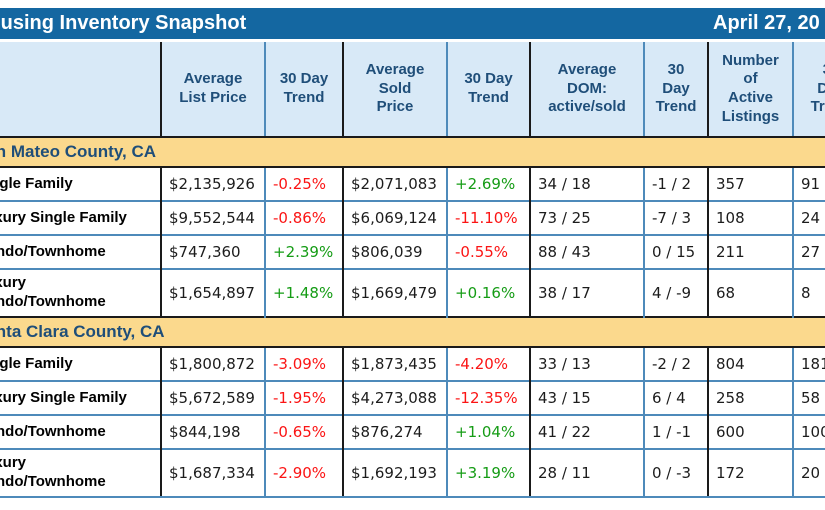  What do you see at coordinates (808, 217) in the screenshot?
I see `listings-trend-cell: 24` at bounding box center [808, 217].